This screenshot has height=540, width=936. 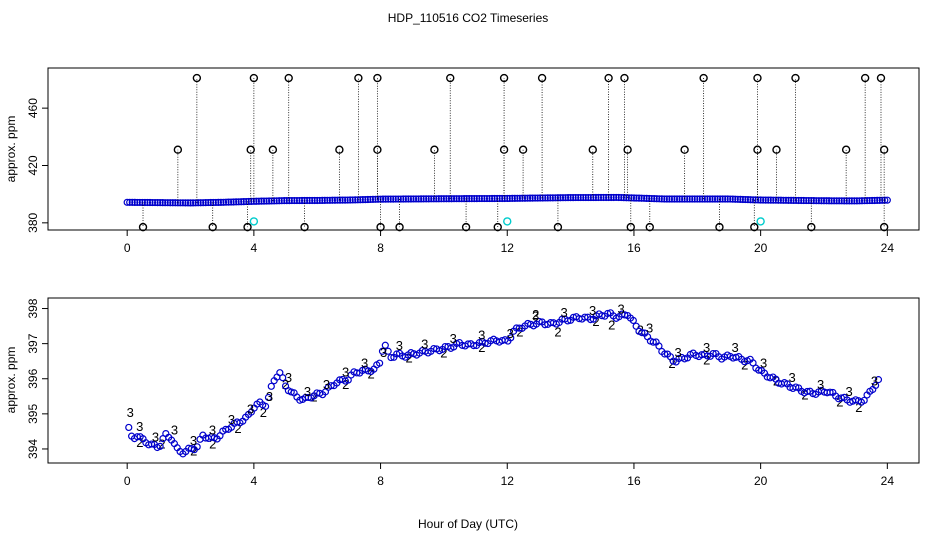 I want to click on x-tick-label: 20, so click(x=761, y=481).